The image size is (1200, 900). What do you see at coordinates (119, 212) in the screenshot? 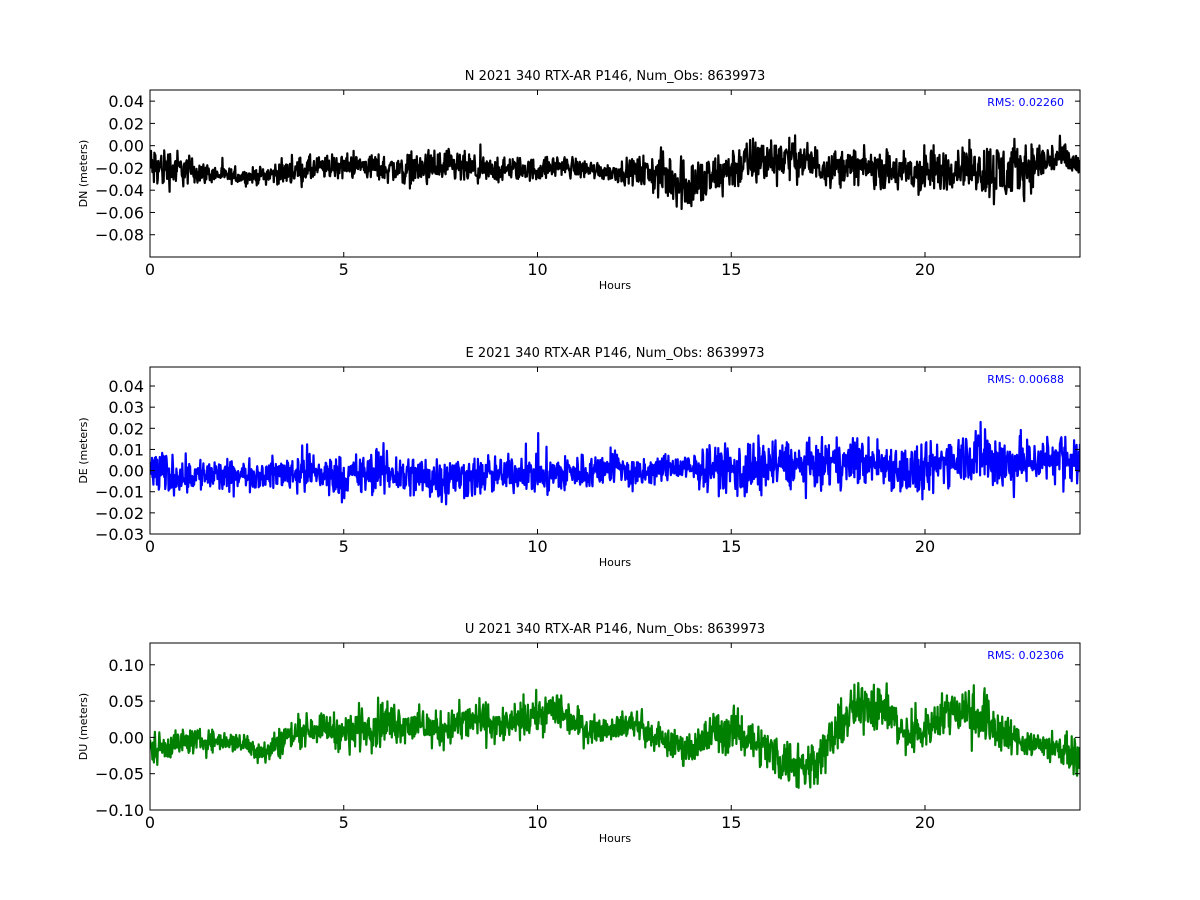
I see `y-tick-label: −0.06` at bounding box center [119, 212].